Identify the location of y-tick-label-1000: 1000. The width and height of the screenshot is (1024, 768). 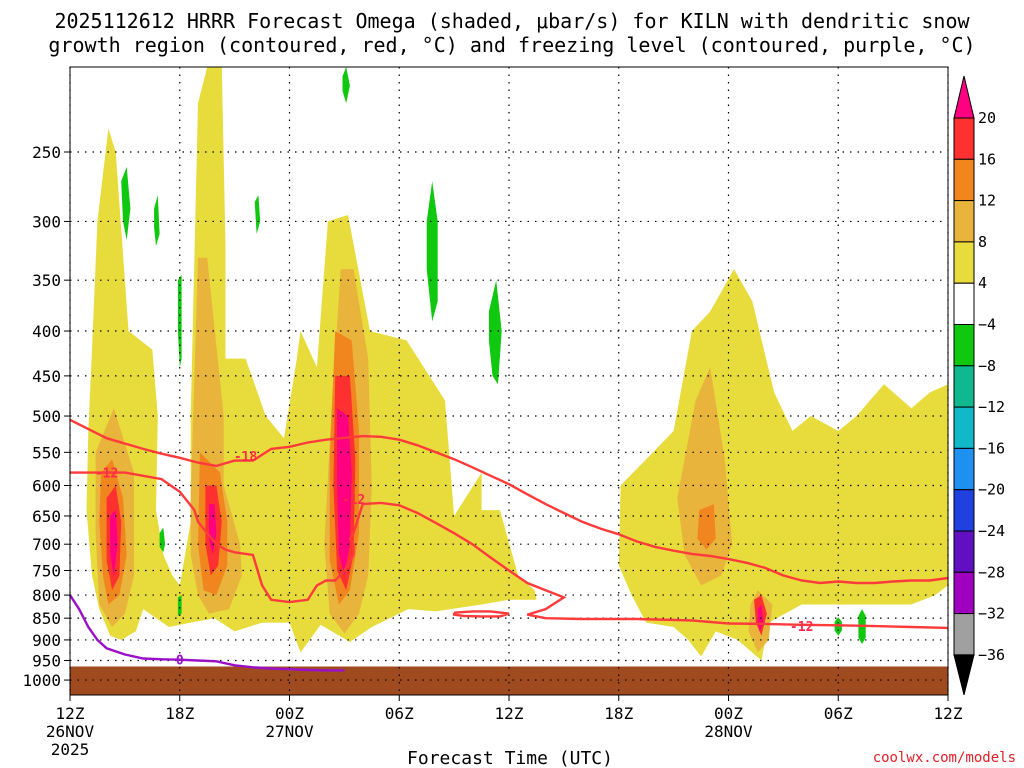
(41, 680).